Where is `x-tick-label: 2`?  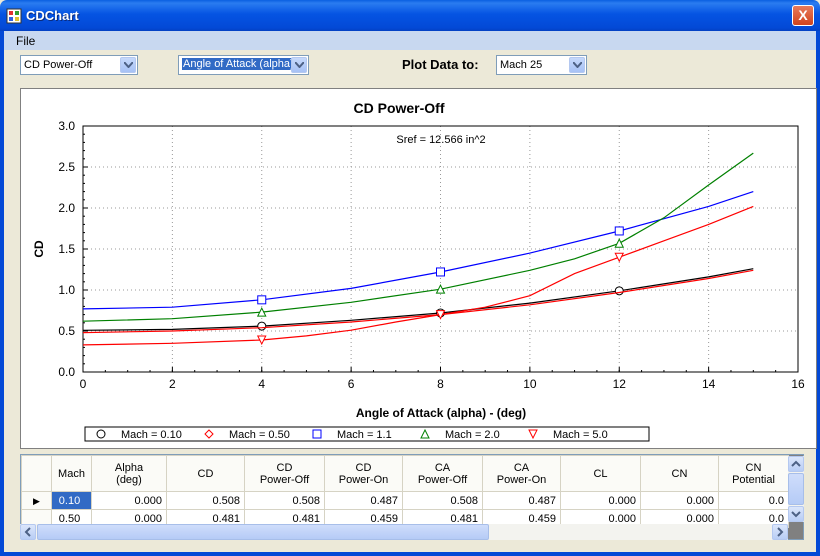 x-tick-label: 2 is located at coordinates (172, 384).